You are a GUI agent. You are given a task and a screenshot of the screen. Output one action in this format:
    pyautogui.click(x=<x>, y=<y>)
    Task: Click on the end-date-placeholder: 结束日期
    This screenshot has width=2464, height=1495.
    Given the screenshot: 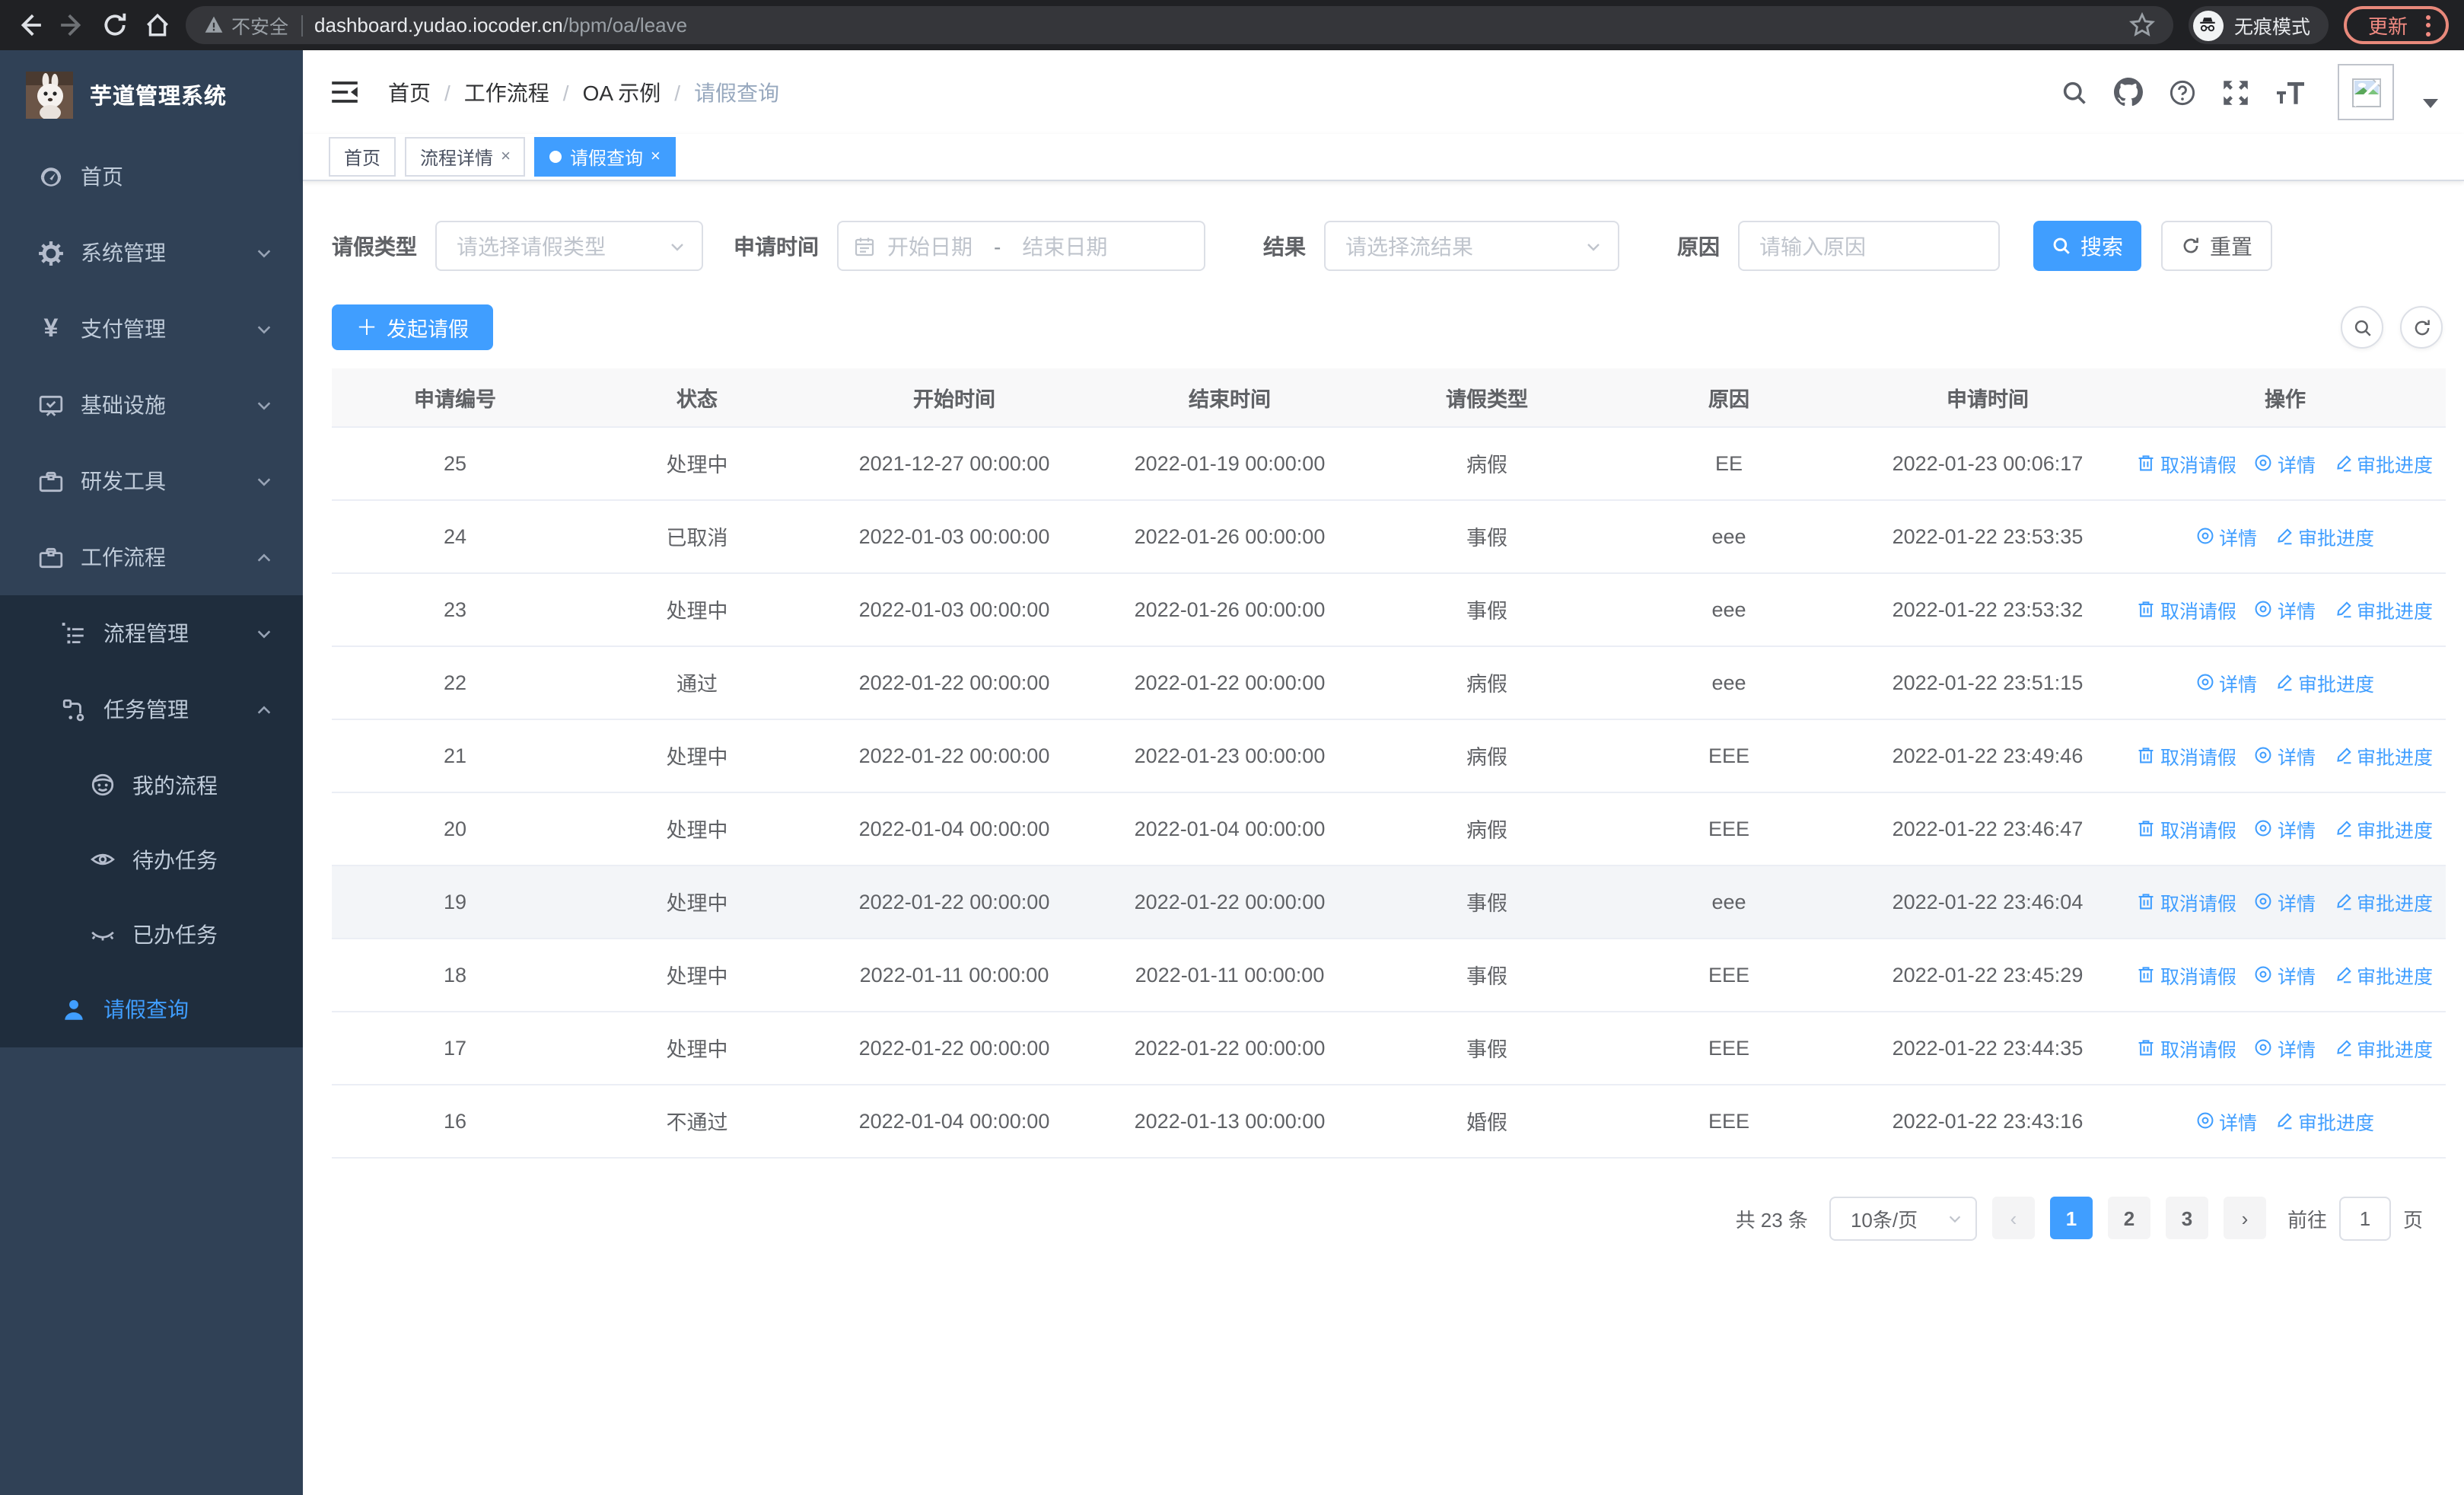 What is the action you would take?
    pyautogui.click(x=1065, y=246)
    